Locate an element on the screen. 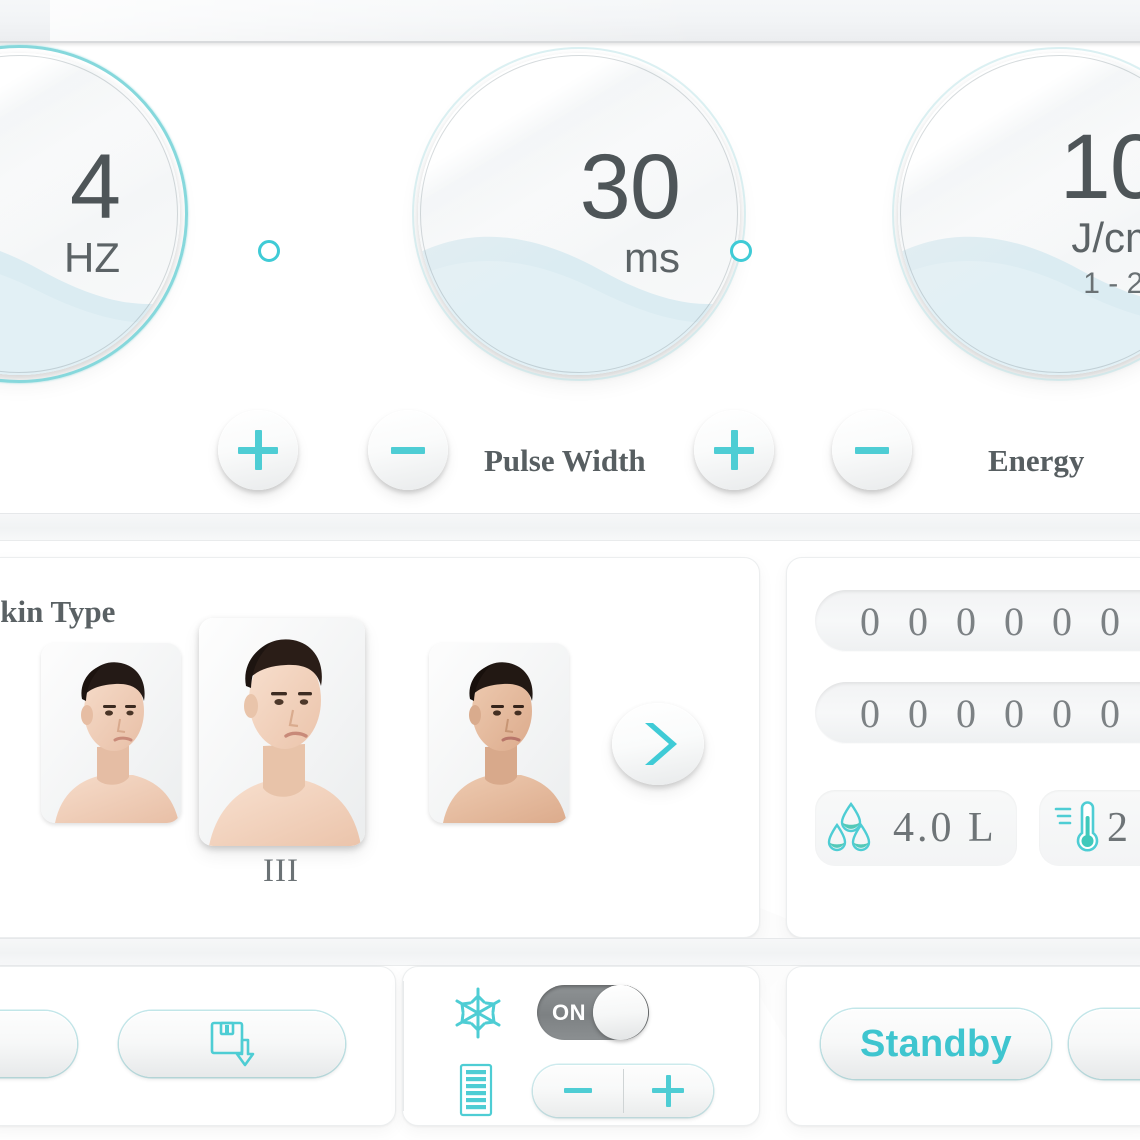 This screenshot has width=1140, height=1140. machine-state-panel: Standby R is located at coordinates (963, 1046).